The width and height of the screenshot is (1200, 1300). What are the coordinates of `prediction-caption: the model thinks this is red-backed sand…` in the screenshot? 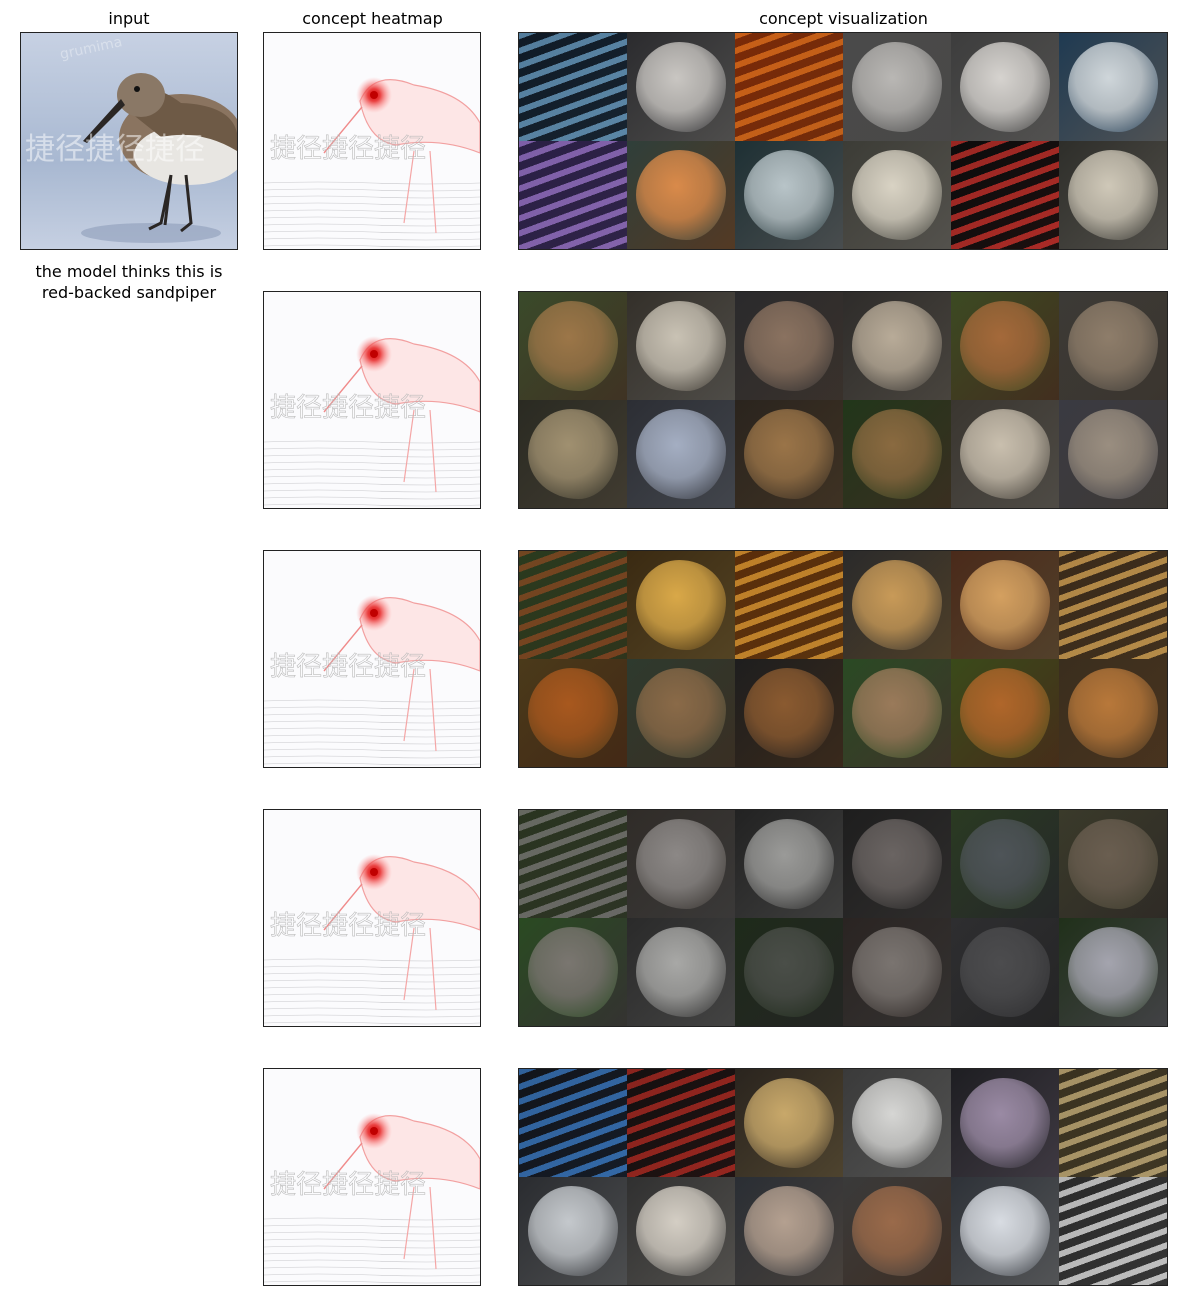 It's located at (129, 282).